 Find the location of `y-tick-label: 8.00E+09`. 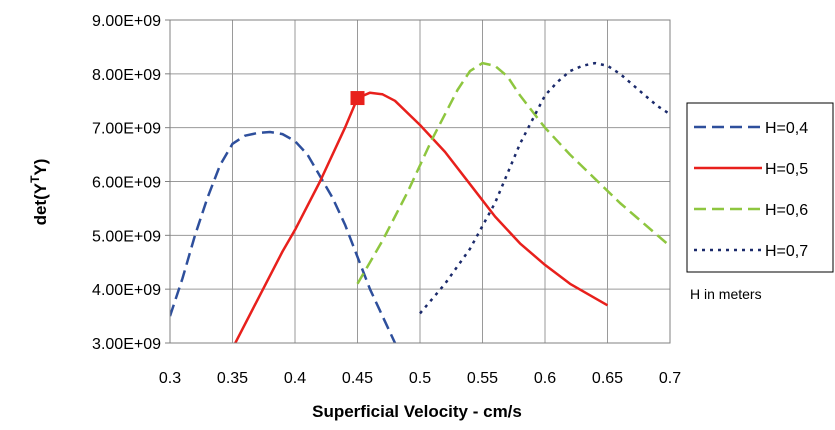

y-tick-label: 8.00E+09 is located at coordinates (126, 75).